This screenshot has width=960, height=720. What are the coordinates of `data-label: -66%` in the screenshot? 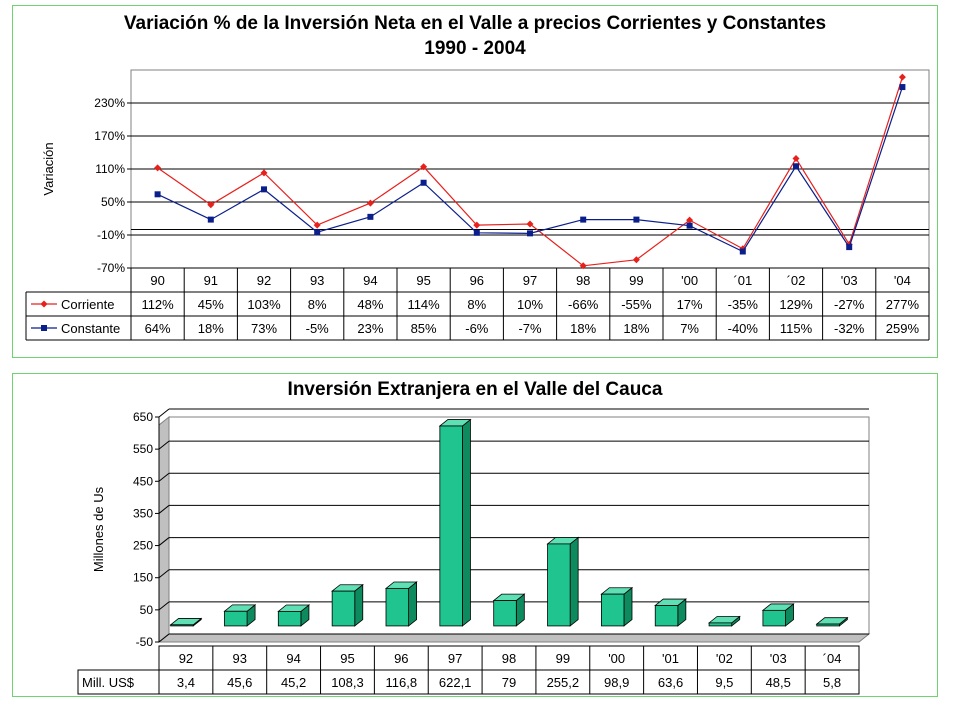 It's located at (583, 304).